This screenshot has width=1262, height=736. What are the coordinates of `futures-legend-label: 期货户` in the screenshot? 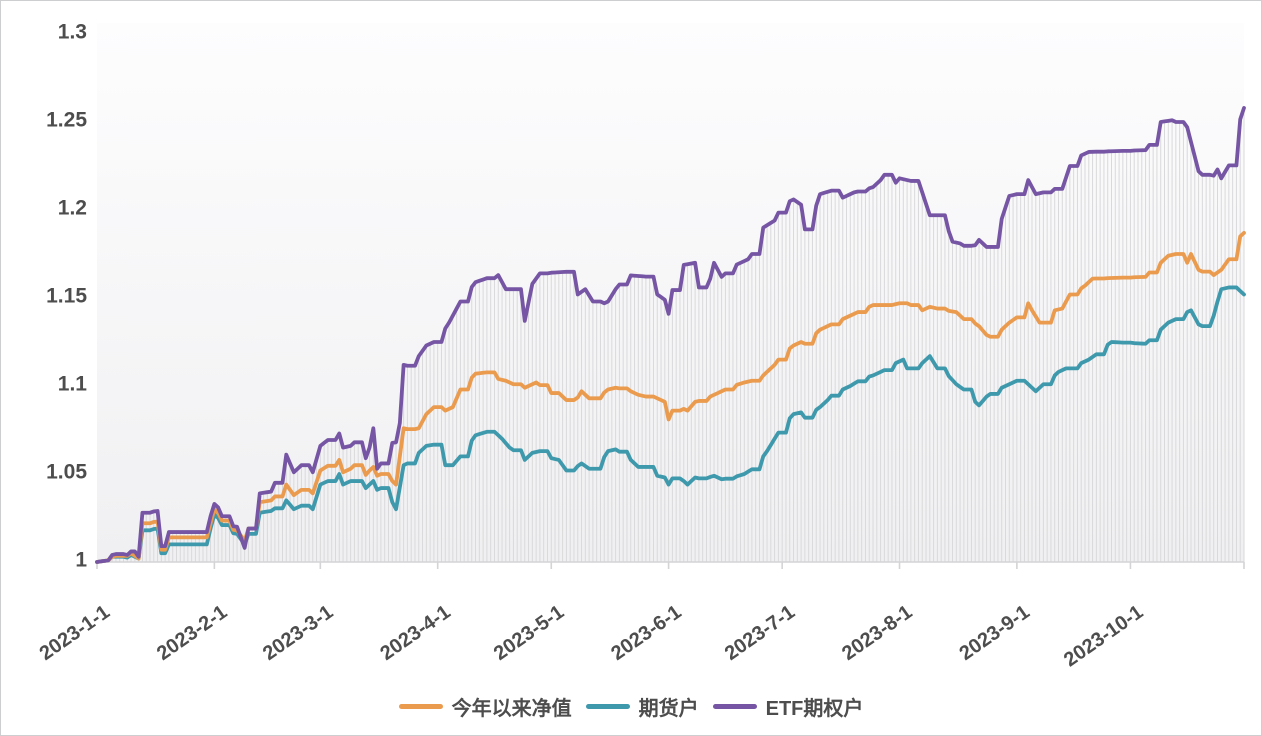 It's located at (668, 709).